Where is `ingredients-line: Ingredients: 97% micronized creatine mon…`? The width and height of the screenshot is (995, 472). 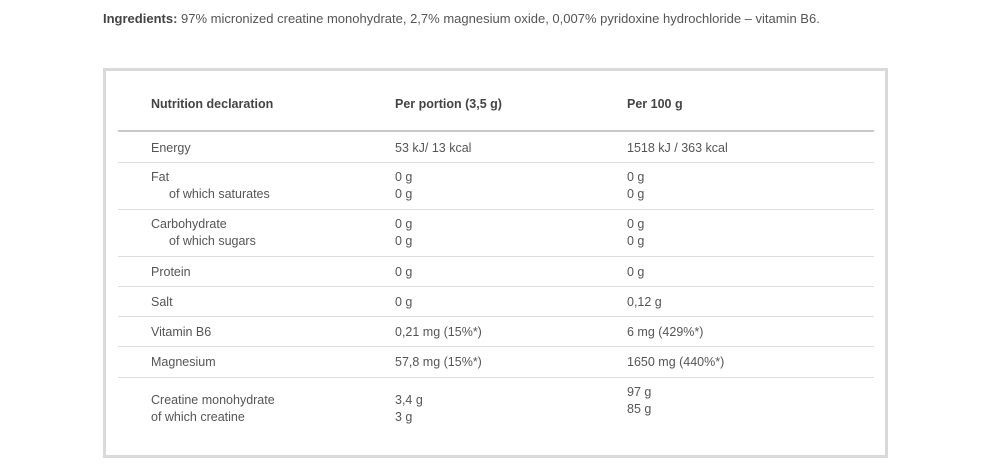
ingredients-line: Ingredients: 97% micronized creatine mon… is located at coordinates (461, 18).